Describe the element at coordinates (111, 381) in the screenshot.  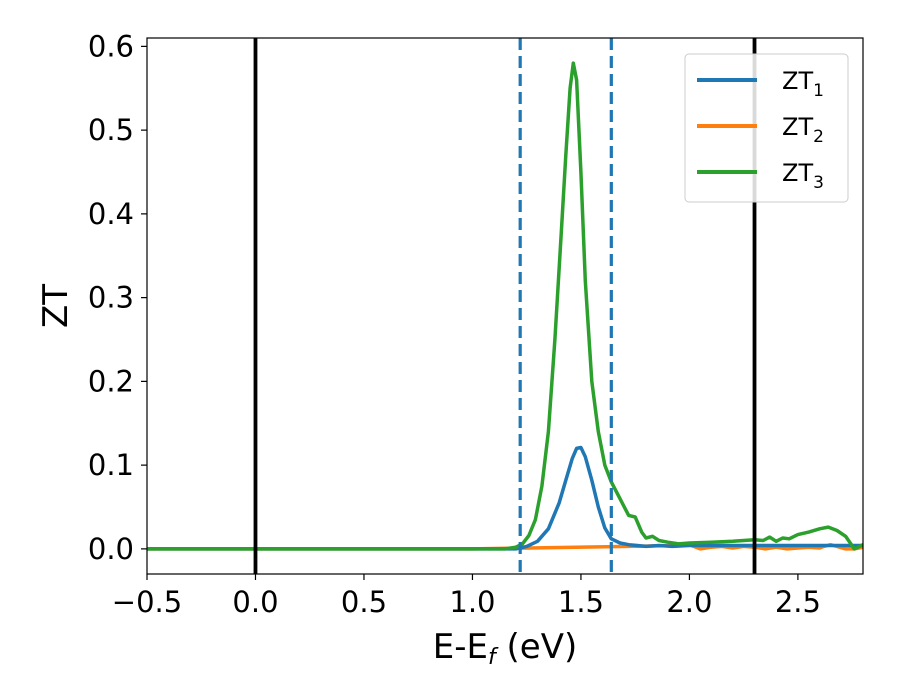
I see `y-tick-label: 0.2` at that location.